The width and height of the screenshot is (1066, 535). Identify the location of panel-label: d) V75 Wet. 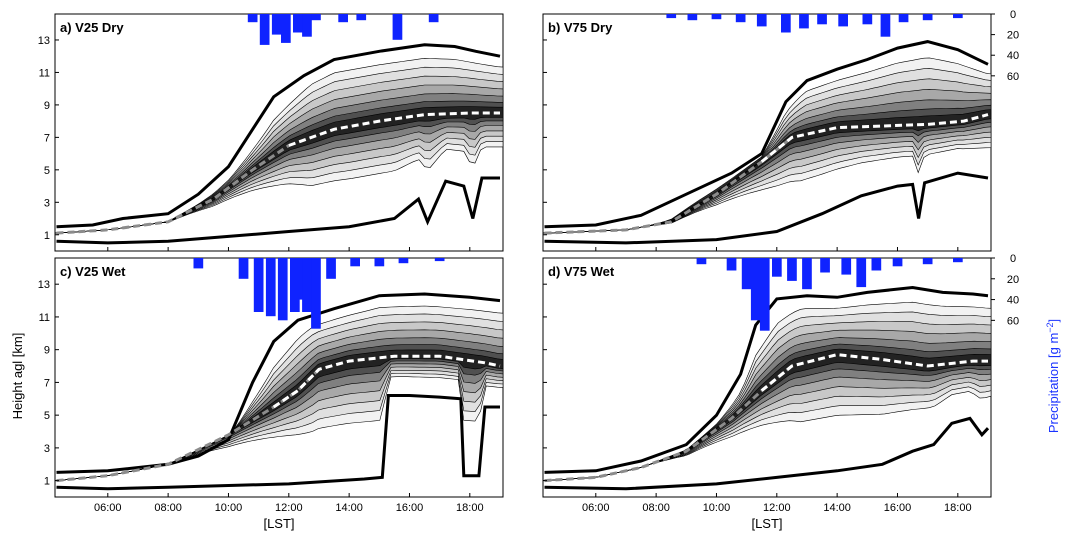
(581, 271).